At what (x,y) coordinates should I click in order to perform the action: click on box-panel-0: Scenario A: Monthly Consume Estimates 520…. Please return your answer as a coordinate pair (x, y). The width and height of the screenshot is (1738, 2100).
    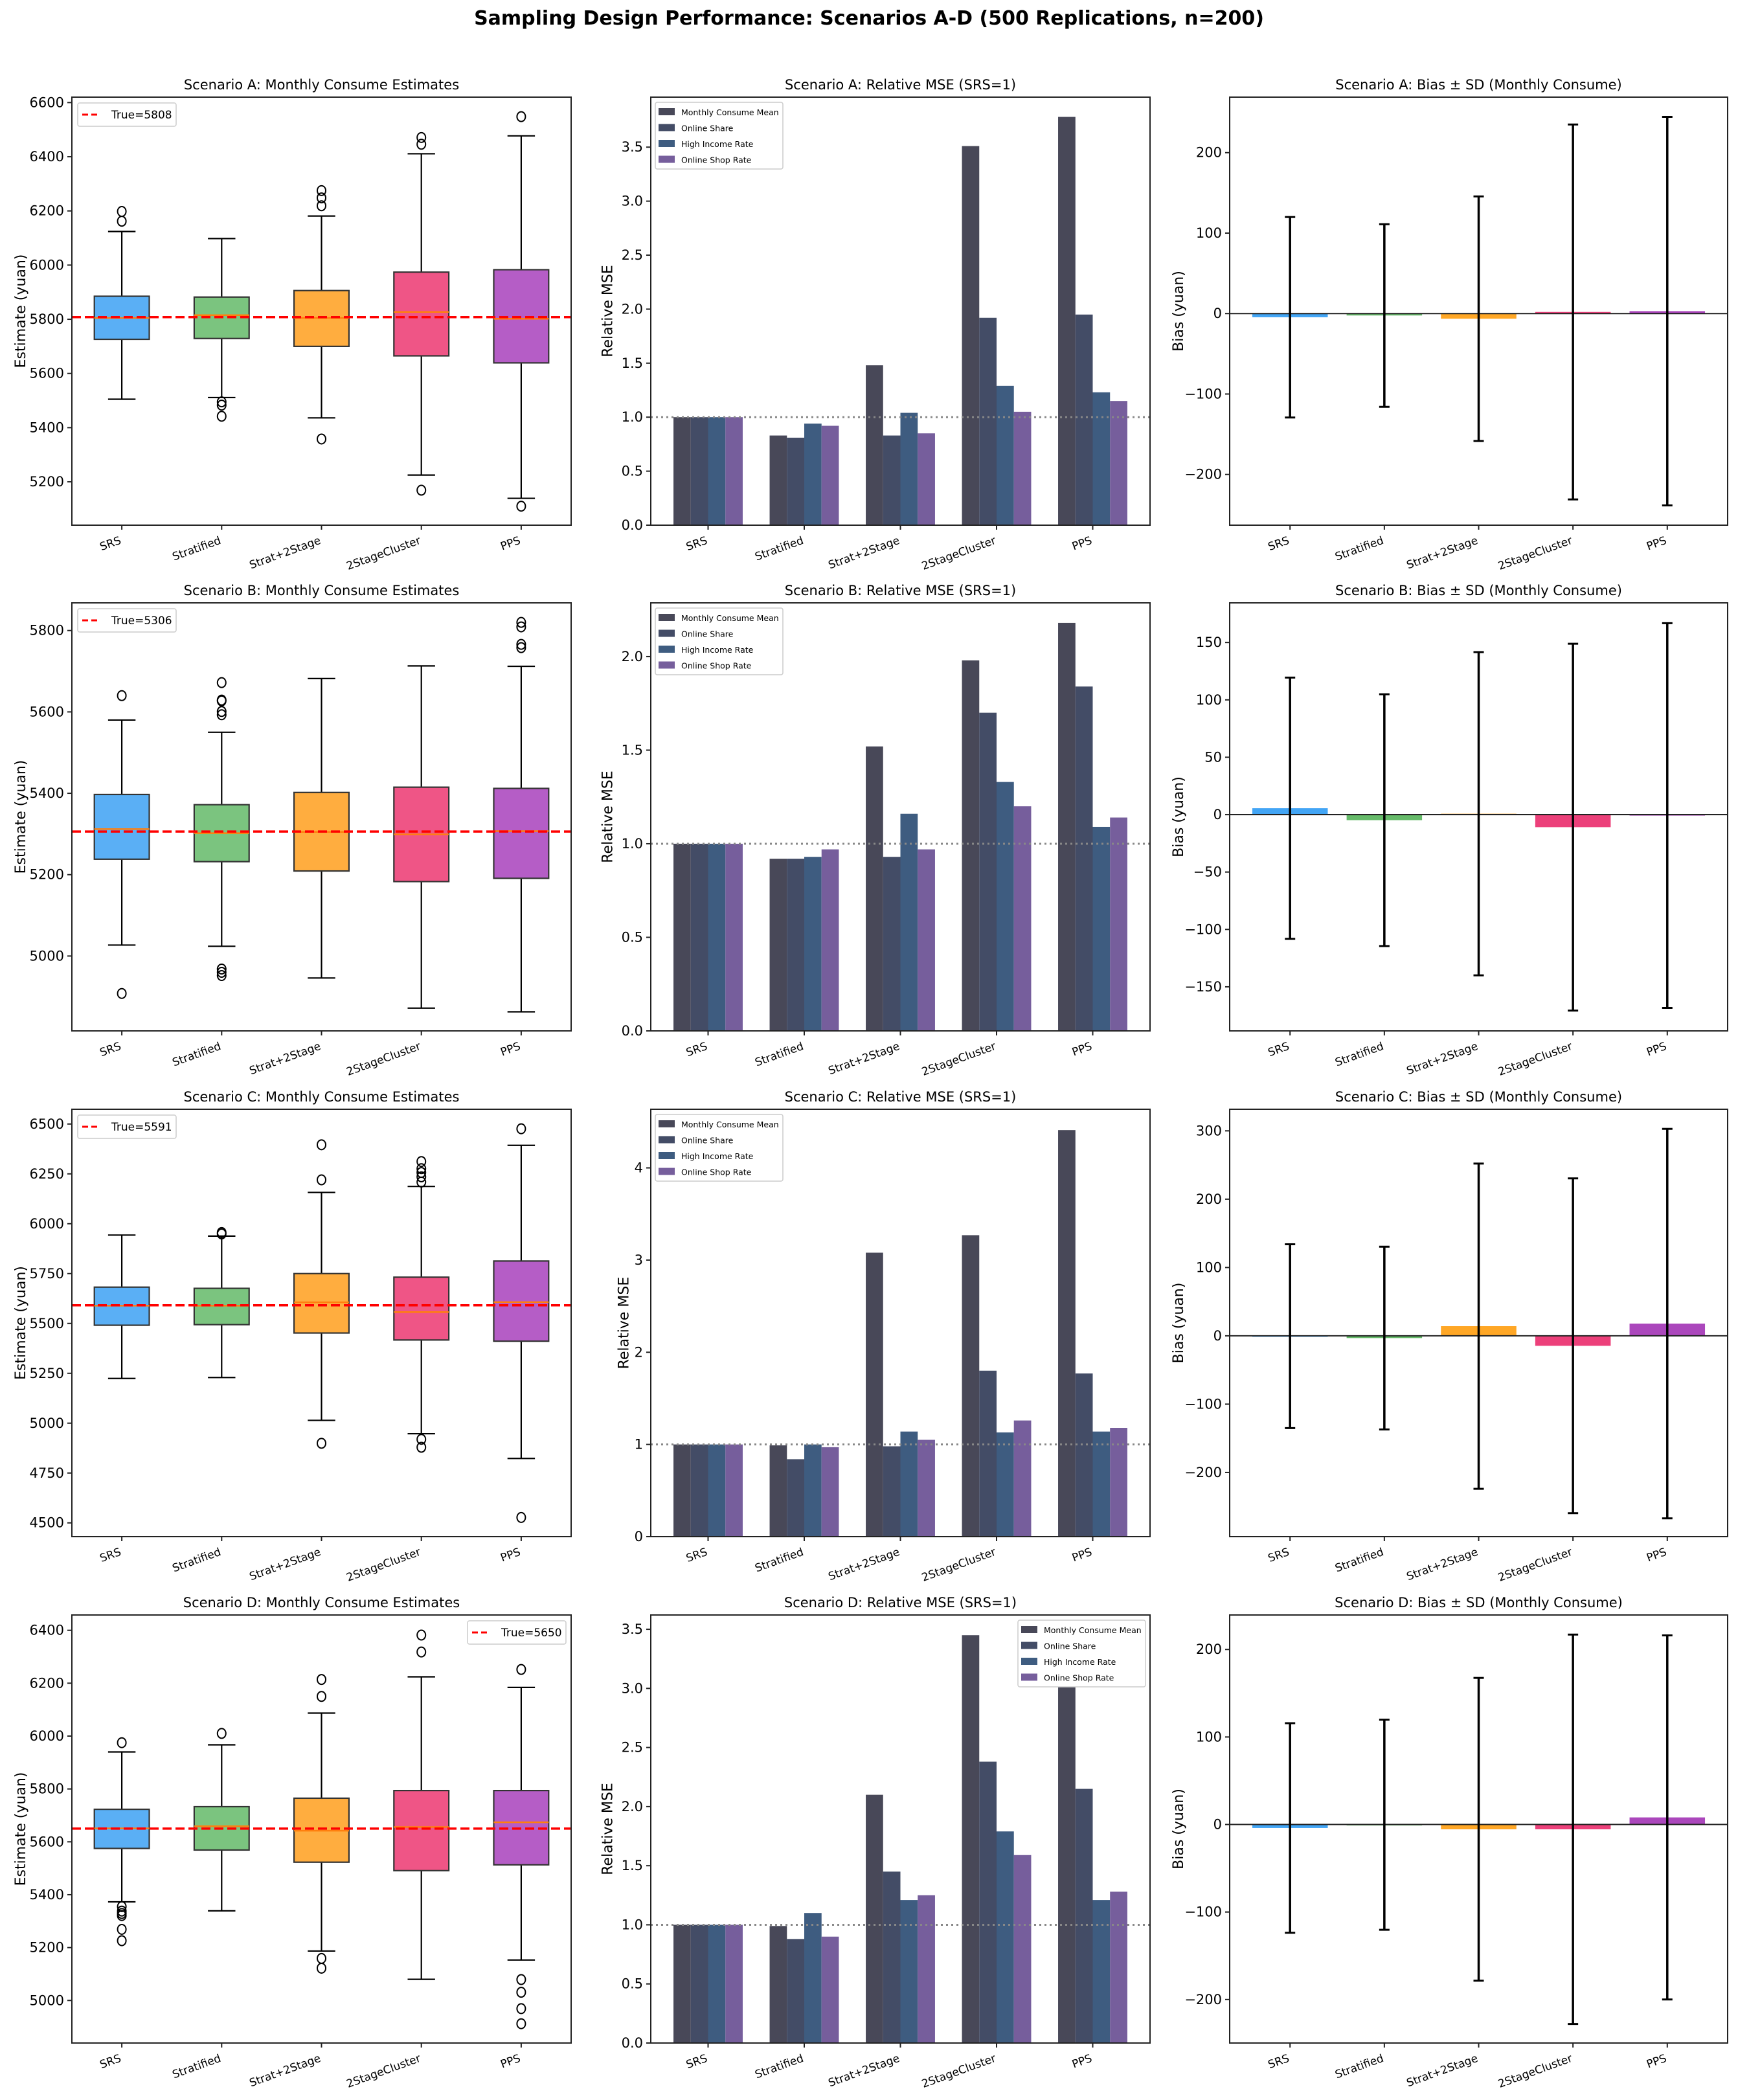
    Looking at the image, I should click on (293, 325).